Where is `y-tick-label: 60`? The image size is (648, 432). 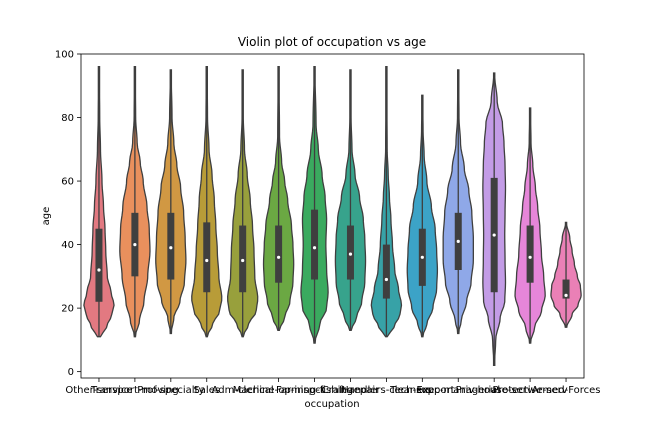 y-tick-label: 60 is located at coordinates (67, 182).